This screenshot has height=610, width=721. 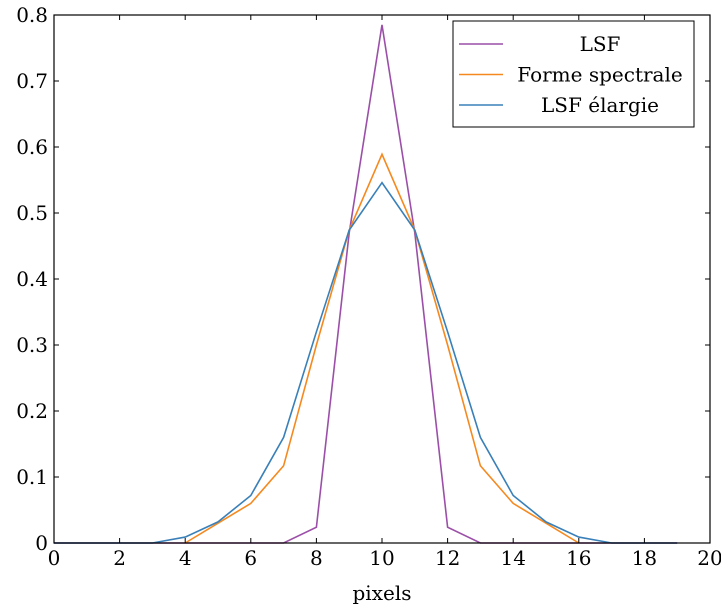 What do you see at coordinates (578, 558) in the screenshot?
I see `x-tick-label: 16` at bounding box center [578, 558].